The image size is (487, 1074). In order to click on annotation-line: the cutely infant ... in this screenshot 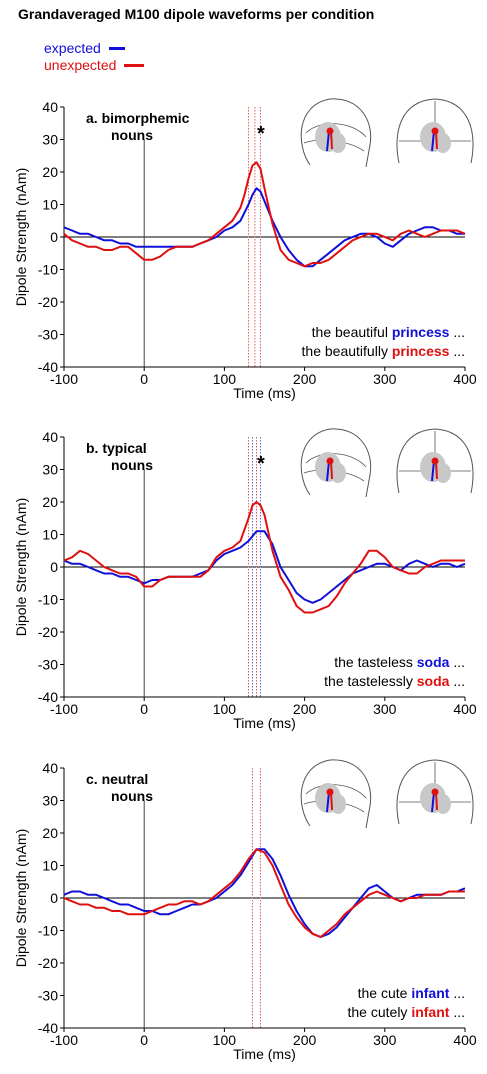, I will do `click(407, 1012)`.